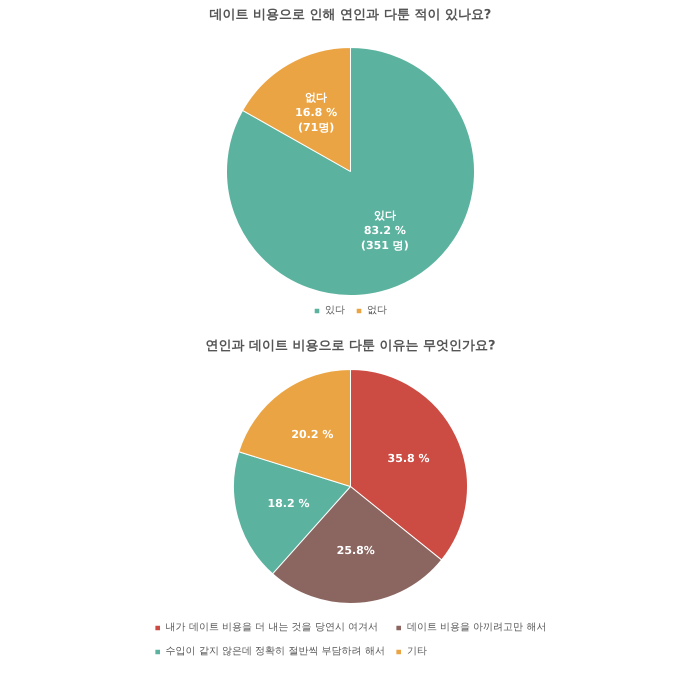  Describe the element at coordinates (384, 230) in the screenshot. I see `data-label: 있다 83.2 % (351 명)` at that location.